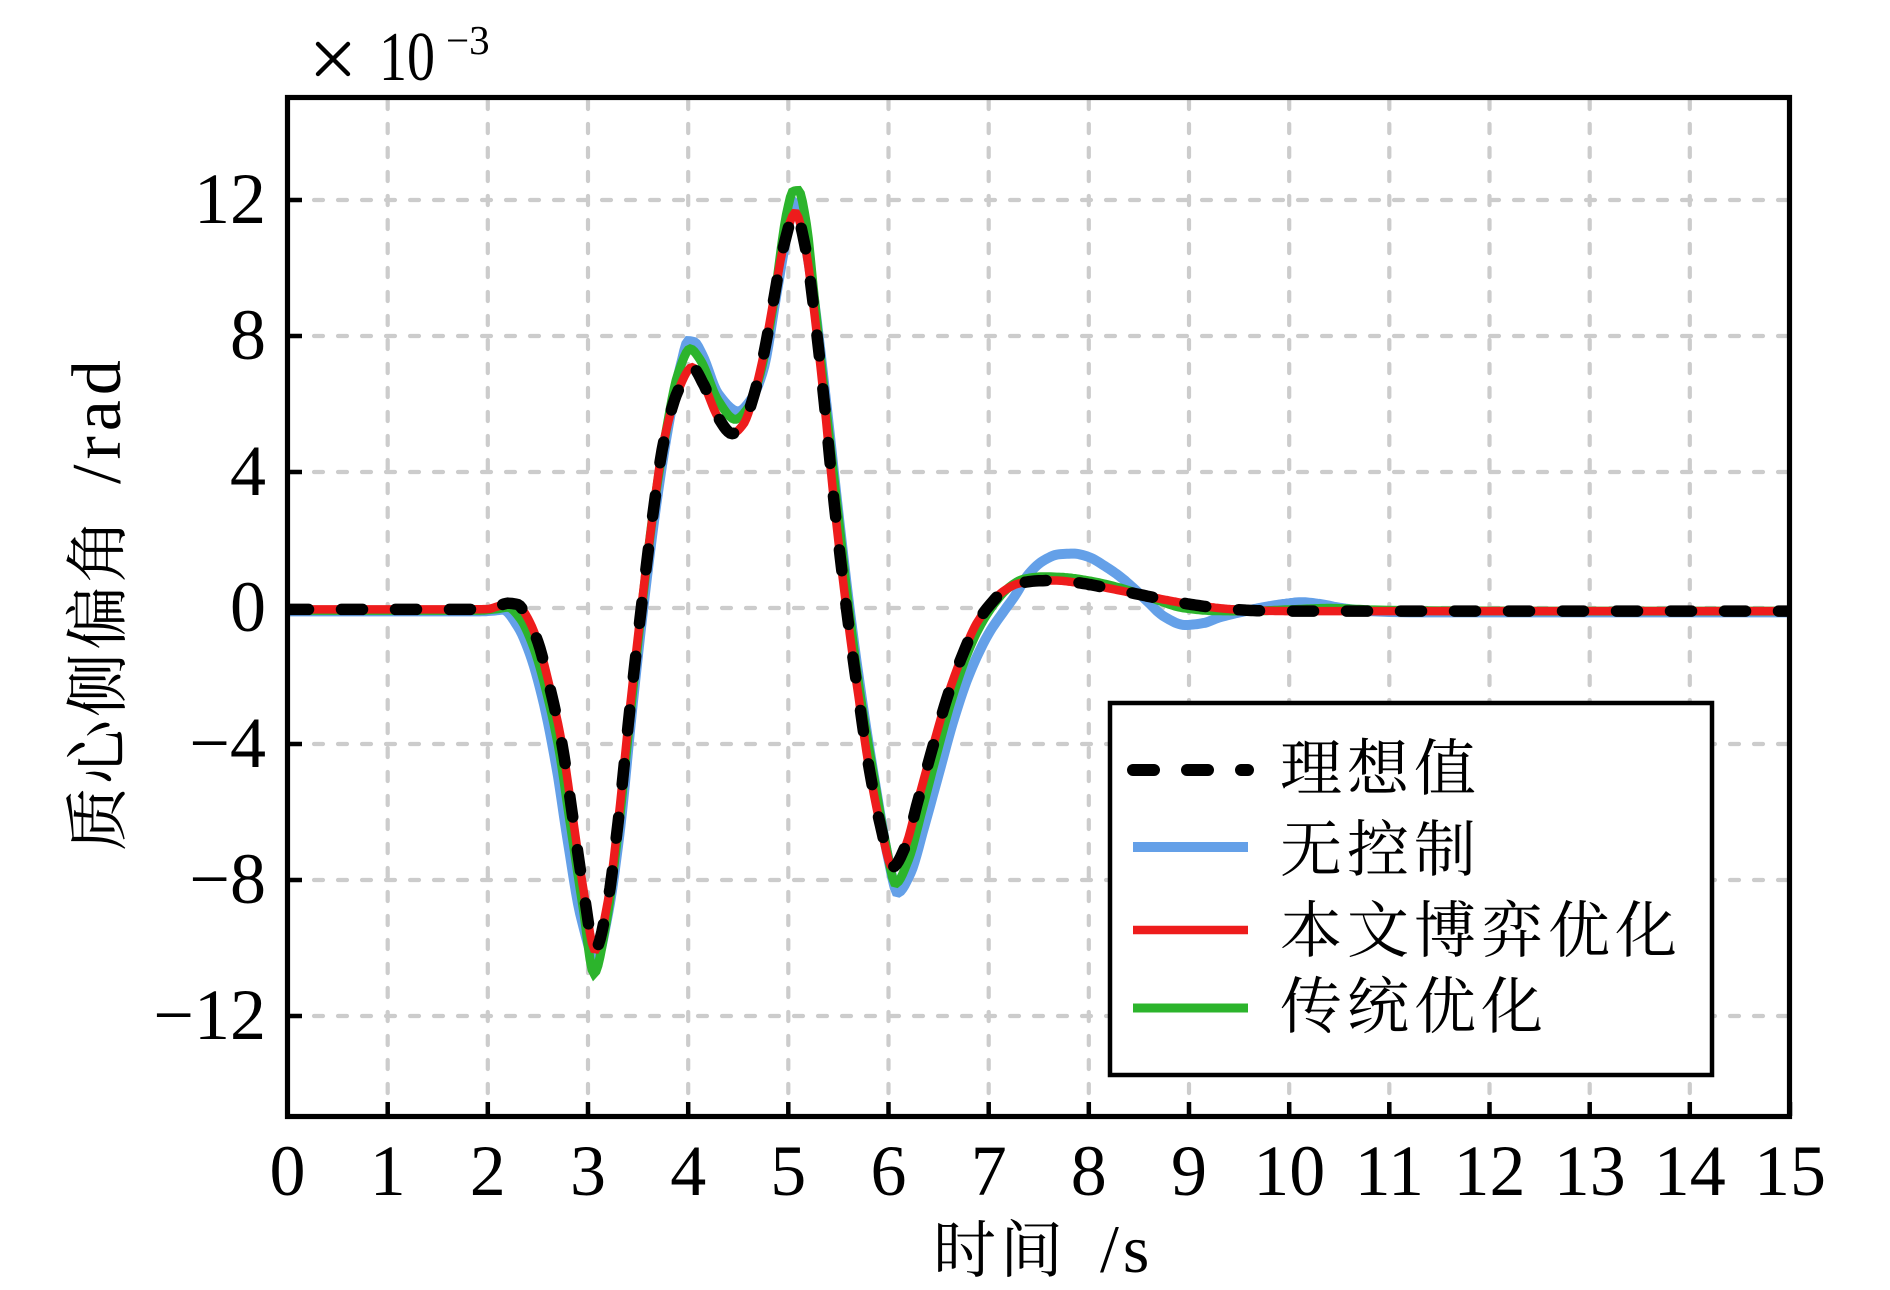  Describe the element at coordinates (227, 743) in the screenshot. I see `svg-text: −4` at that location.